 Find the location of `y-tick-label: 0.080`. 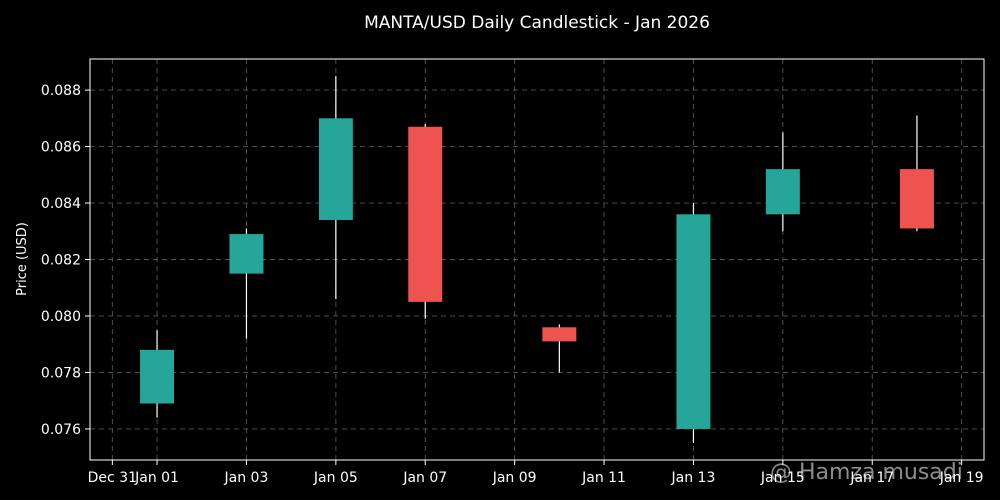

y-tick-label: 0.080 is located at coordinates (61, 317).